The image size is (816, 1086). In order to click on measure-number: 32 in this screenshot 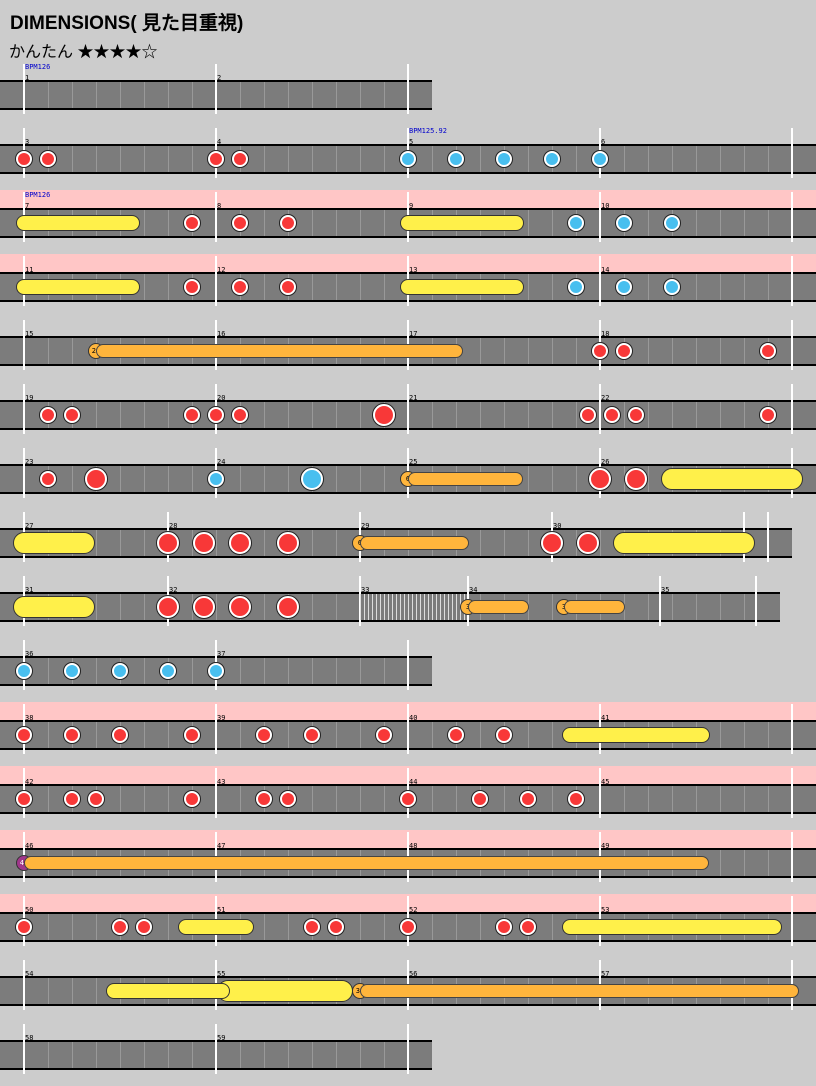, I will do `click(173, 590)`.